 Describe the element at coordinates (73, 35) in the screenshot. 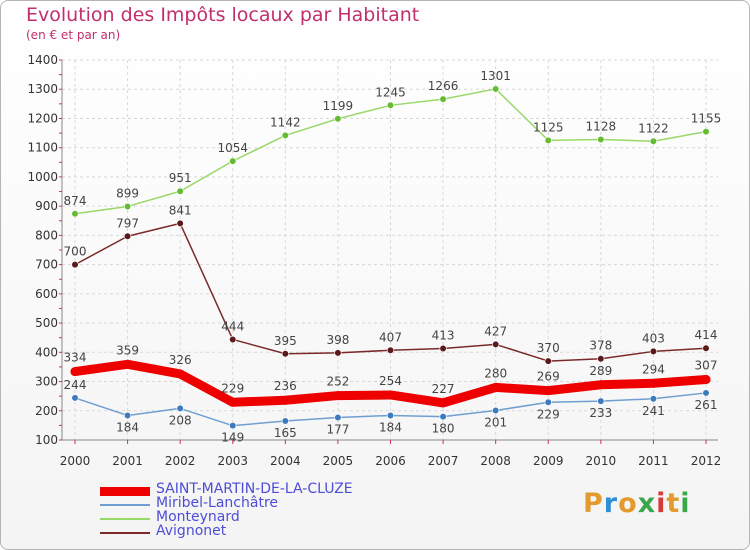

I see `chart-subtitle: (en € et par an)` at that location.